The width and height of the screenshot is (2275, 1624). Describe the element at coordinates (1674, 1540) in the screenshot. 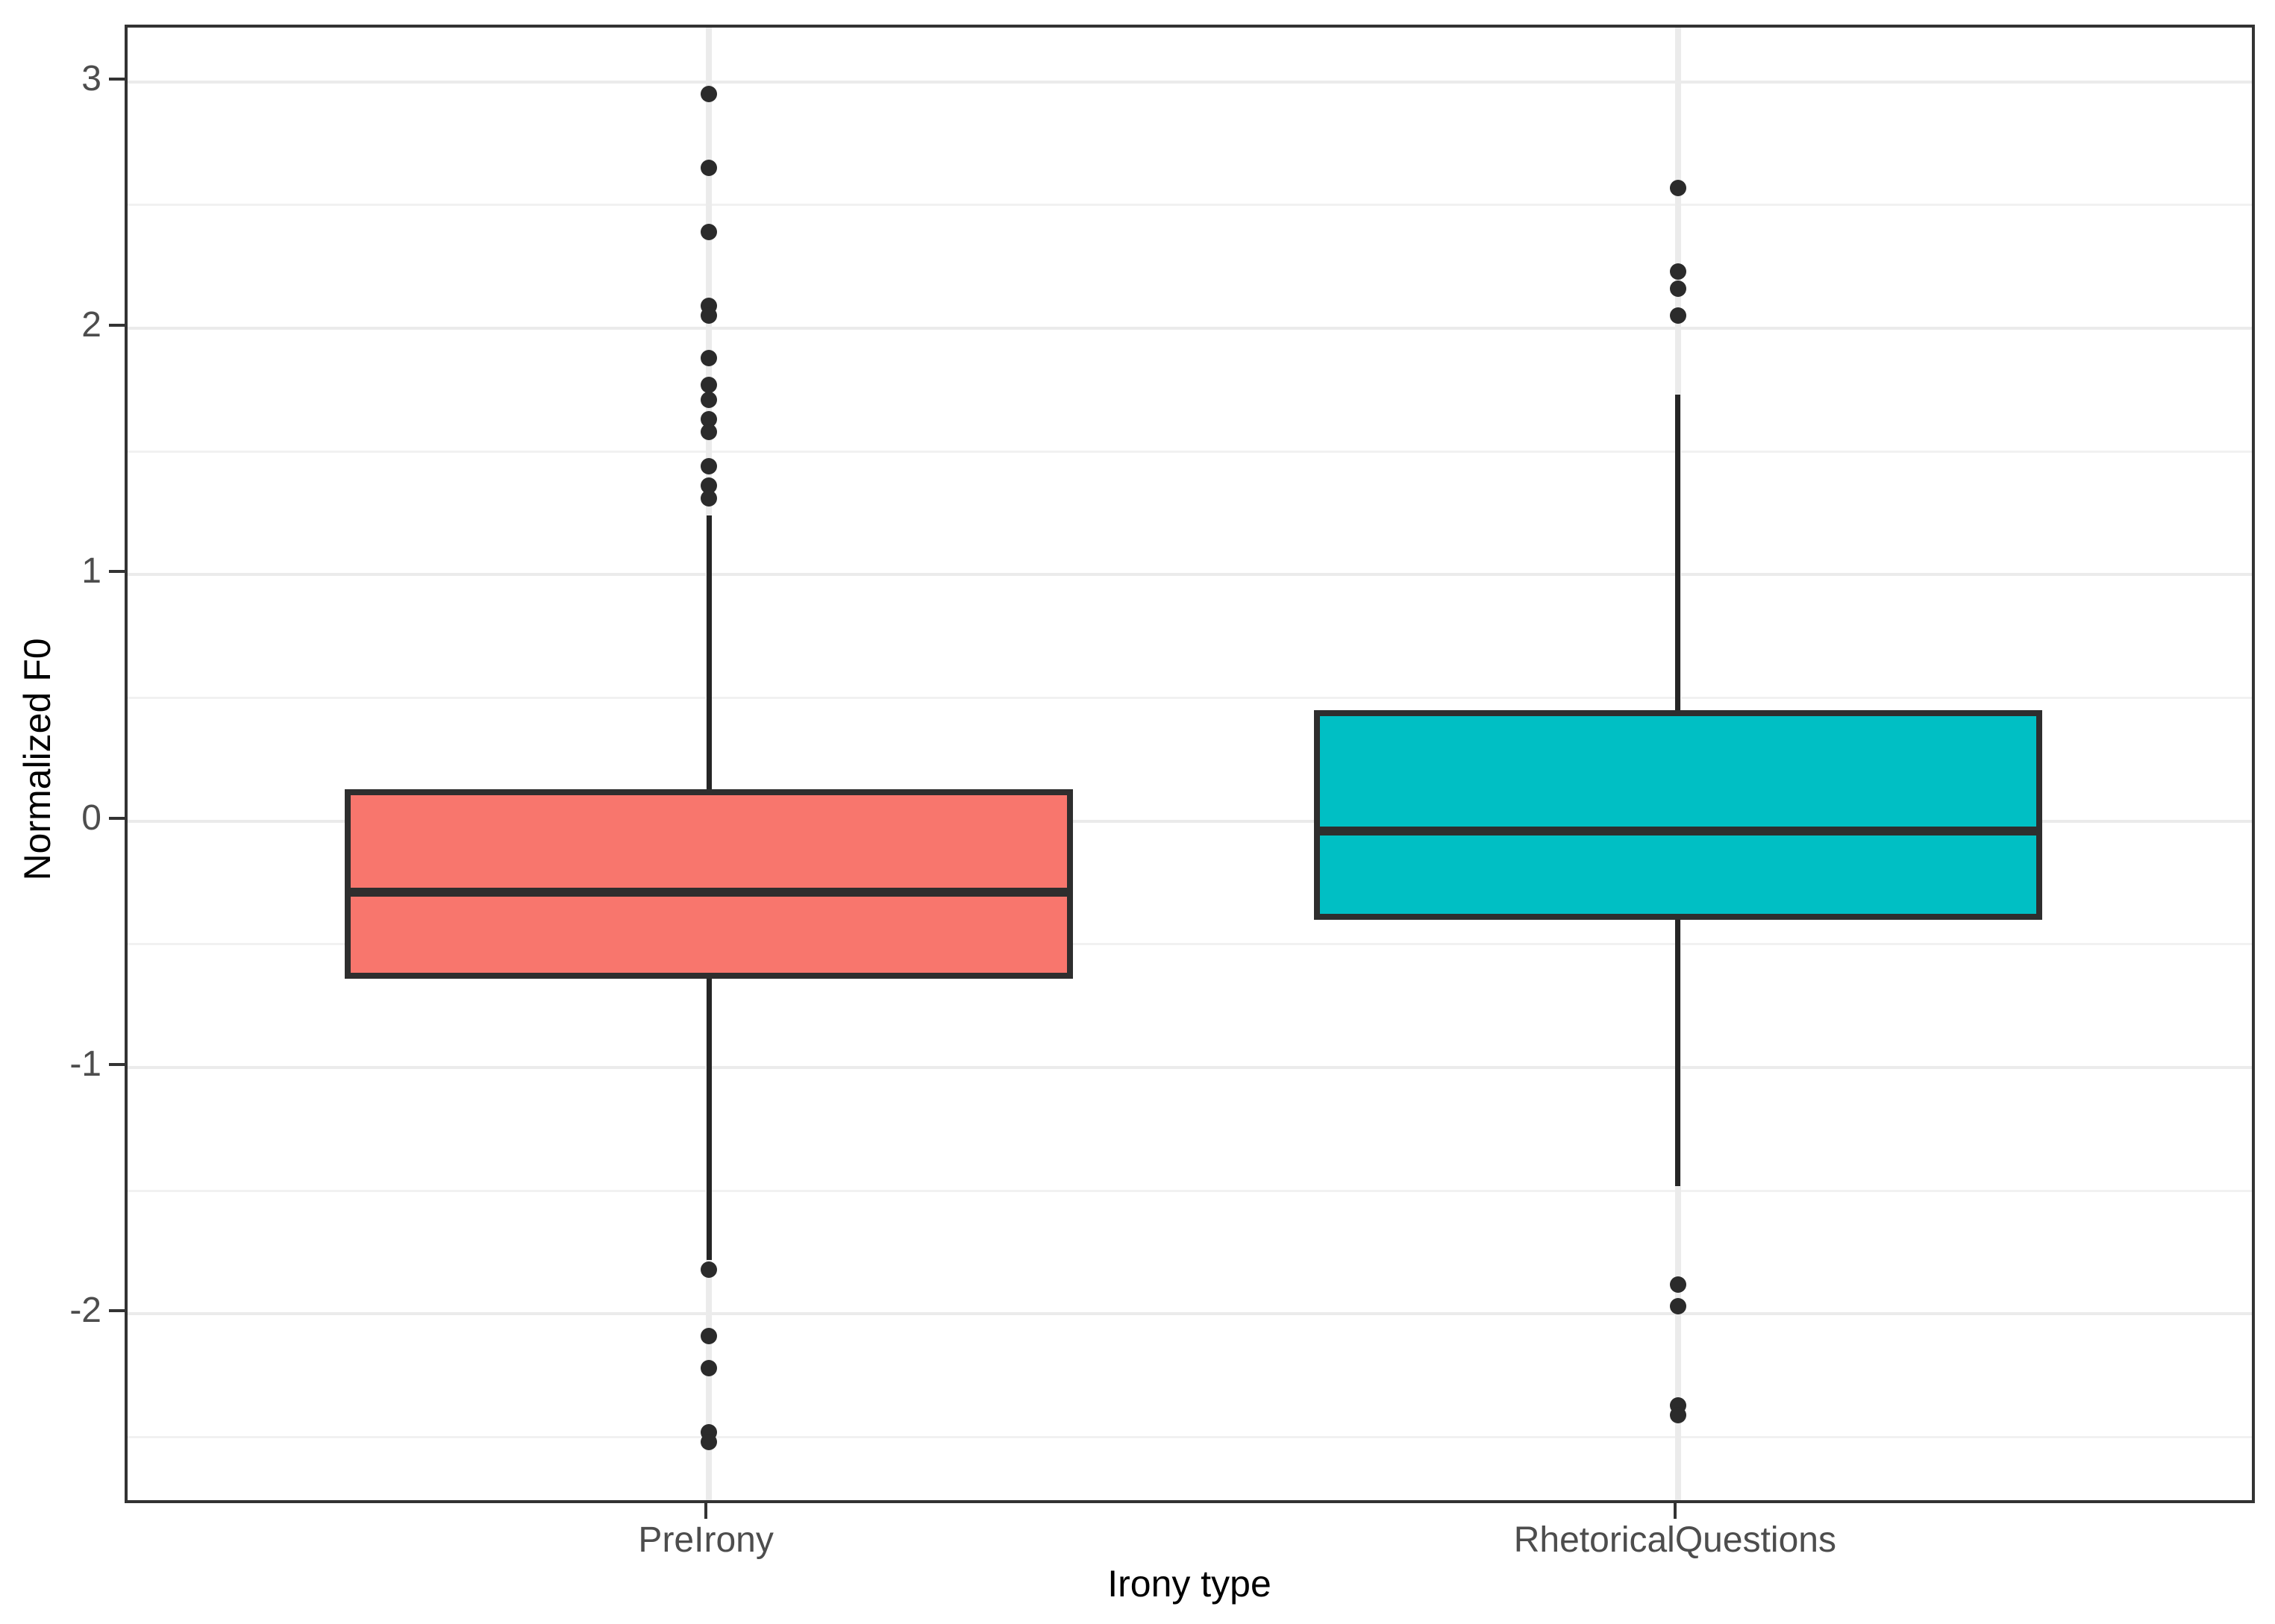

I see `x-tick-label: RhetoricalQuestions` at that location.